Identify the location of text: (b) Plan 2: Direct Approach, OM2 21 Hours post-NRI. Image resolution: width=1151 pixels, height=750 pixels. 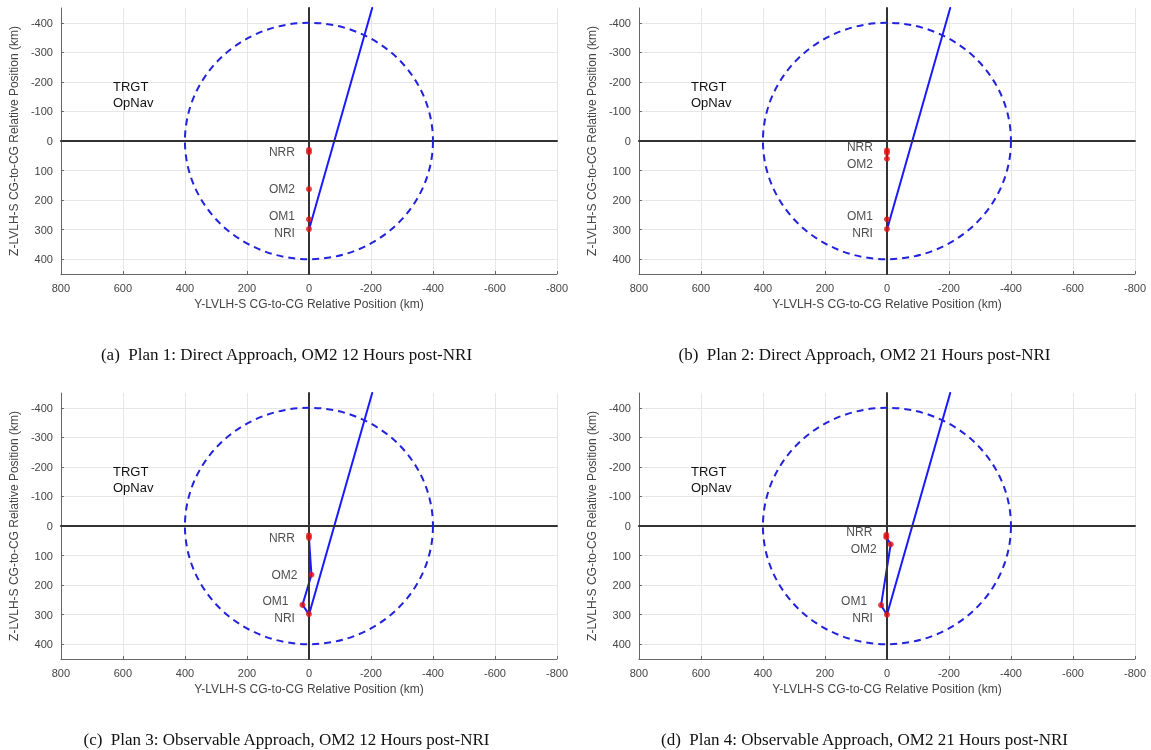
(864, 354).